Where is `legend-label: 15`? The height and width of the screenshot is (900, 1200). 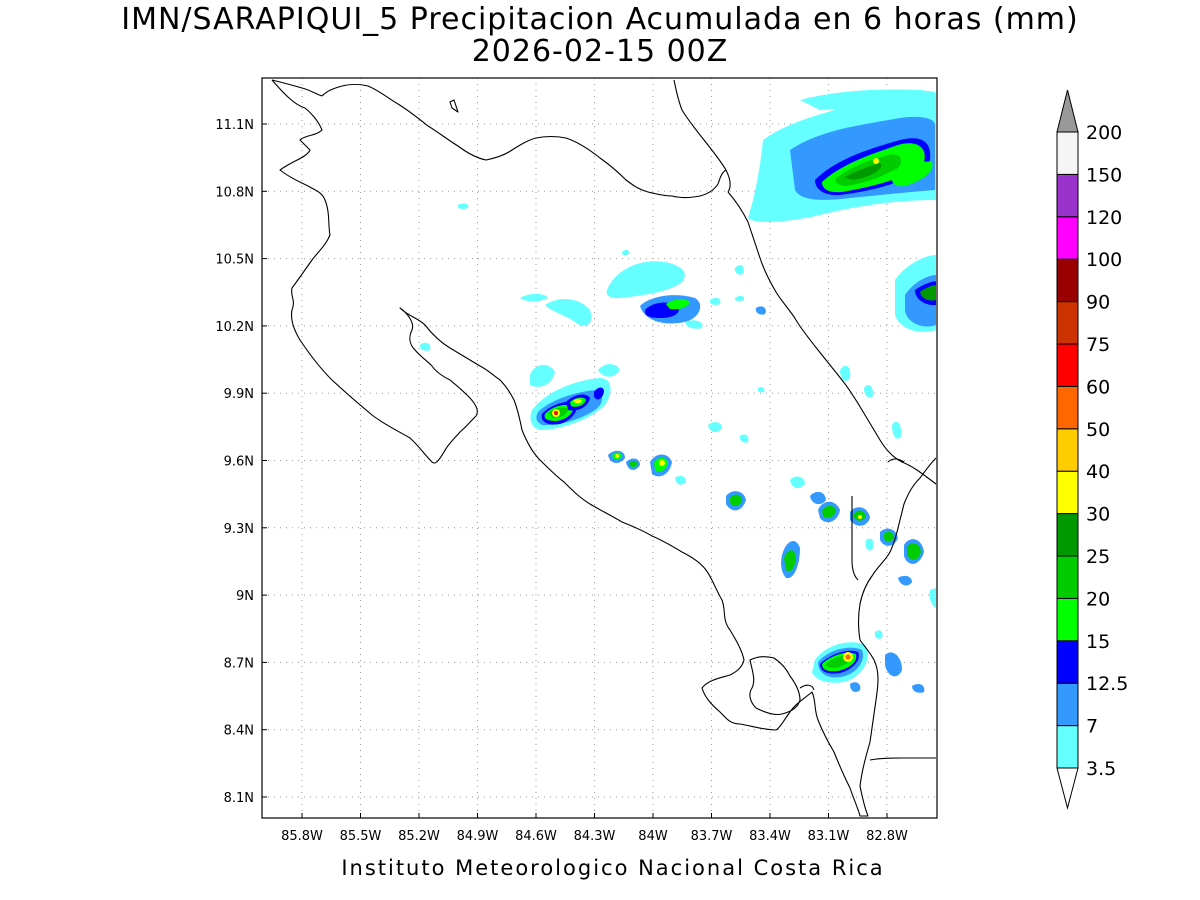
legend-label: 15 is located at coordinates (1098, 642).